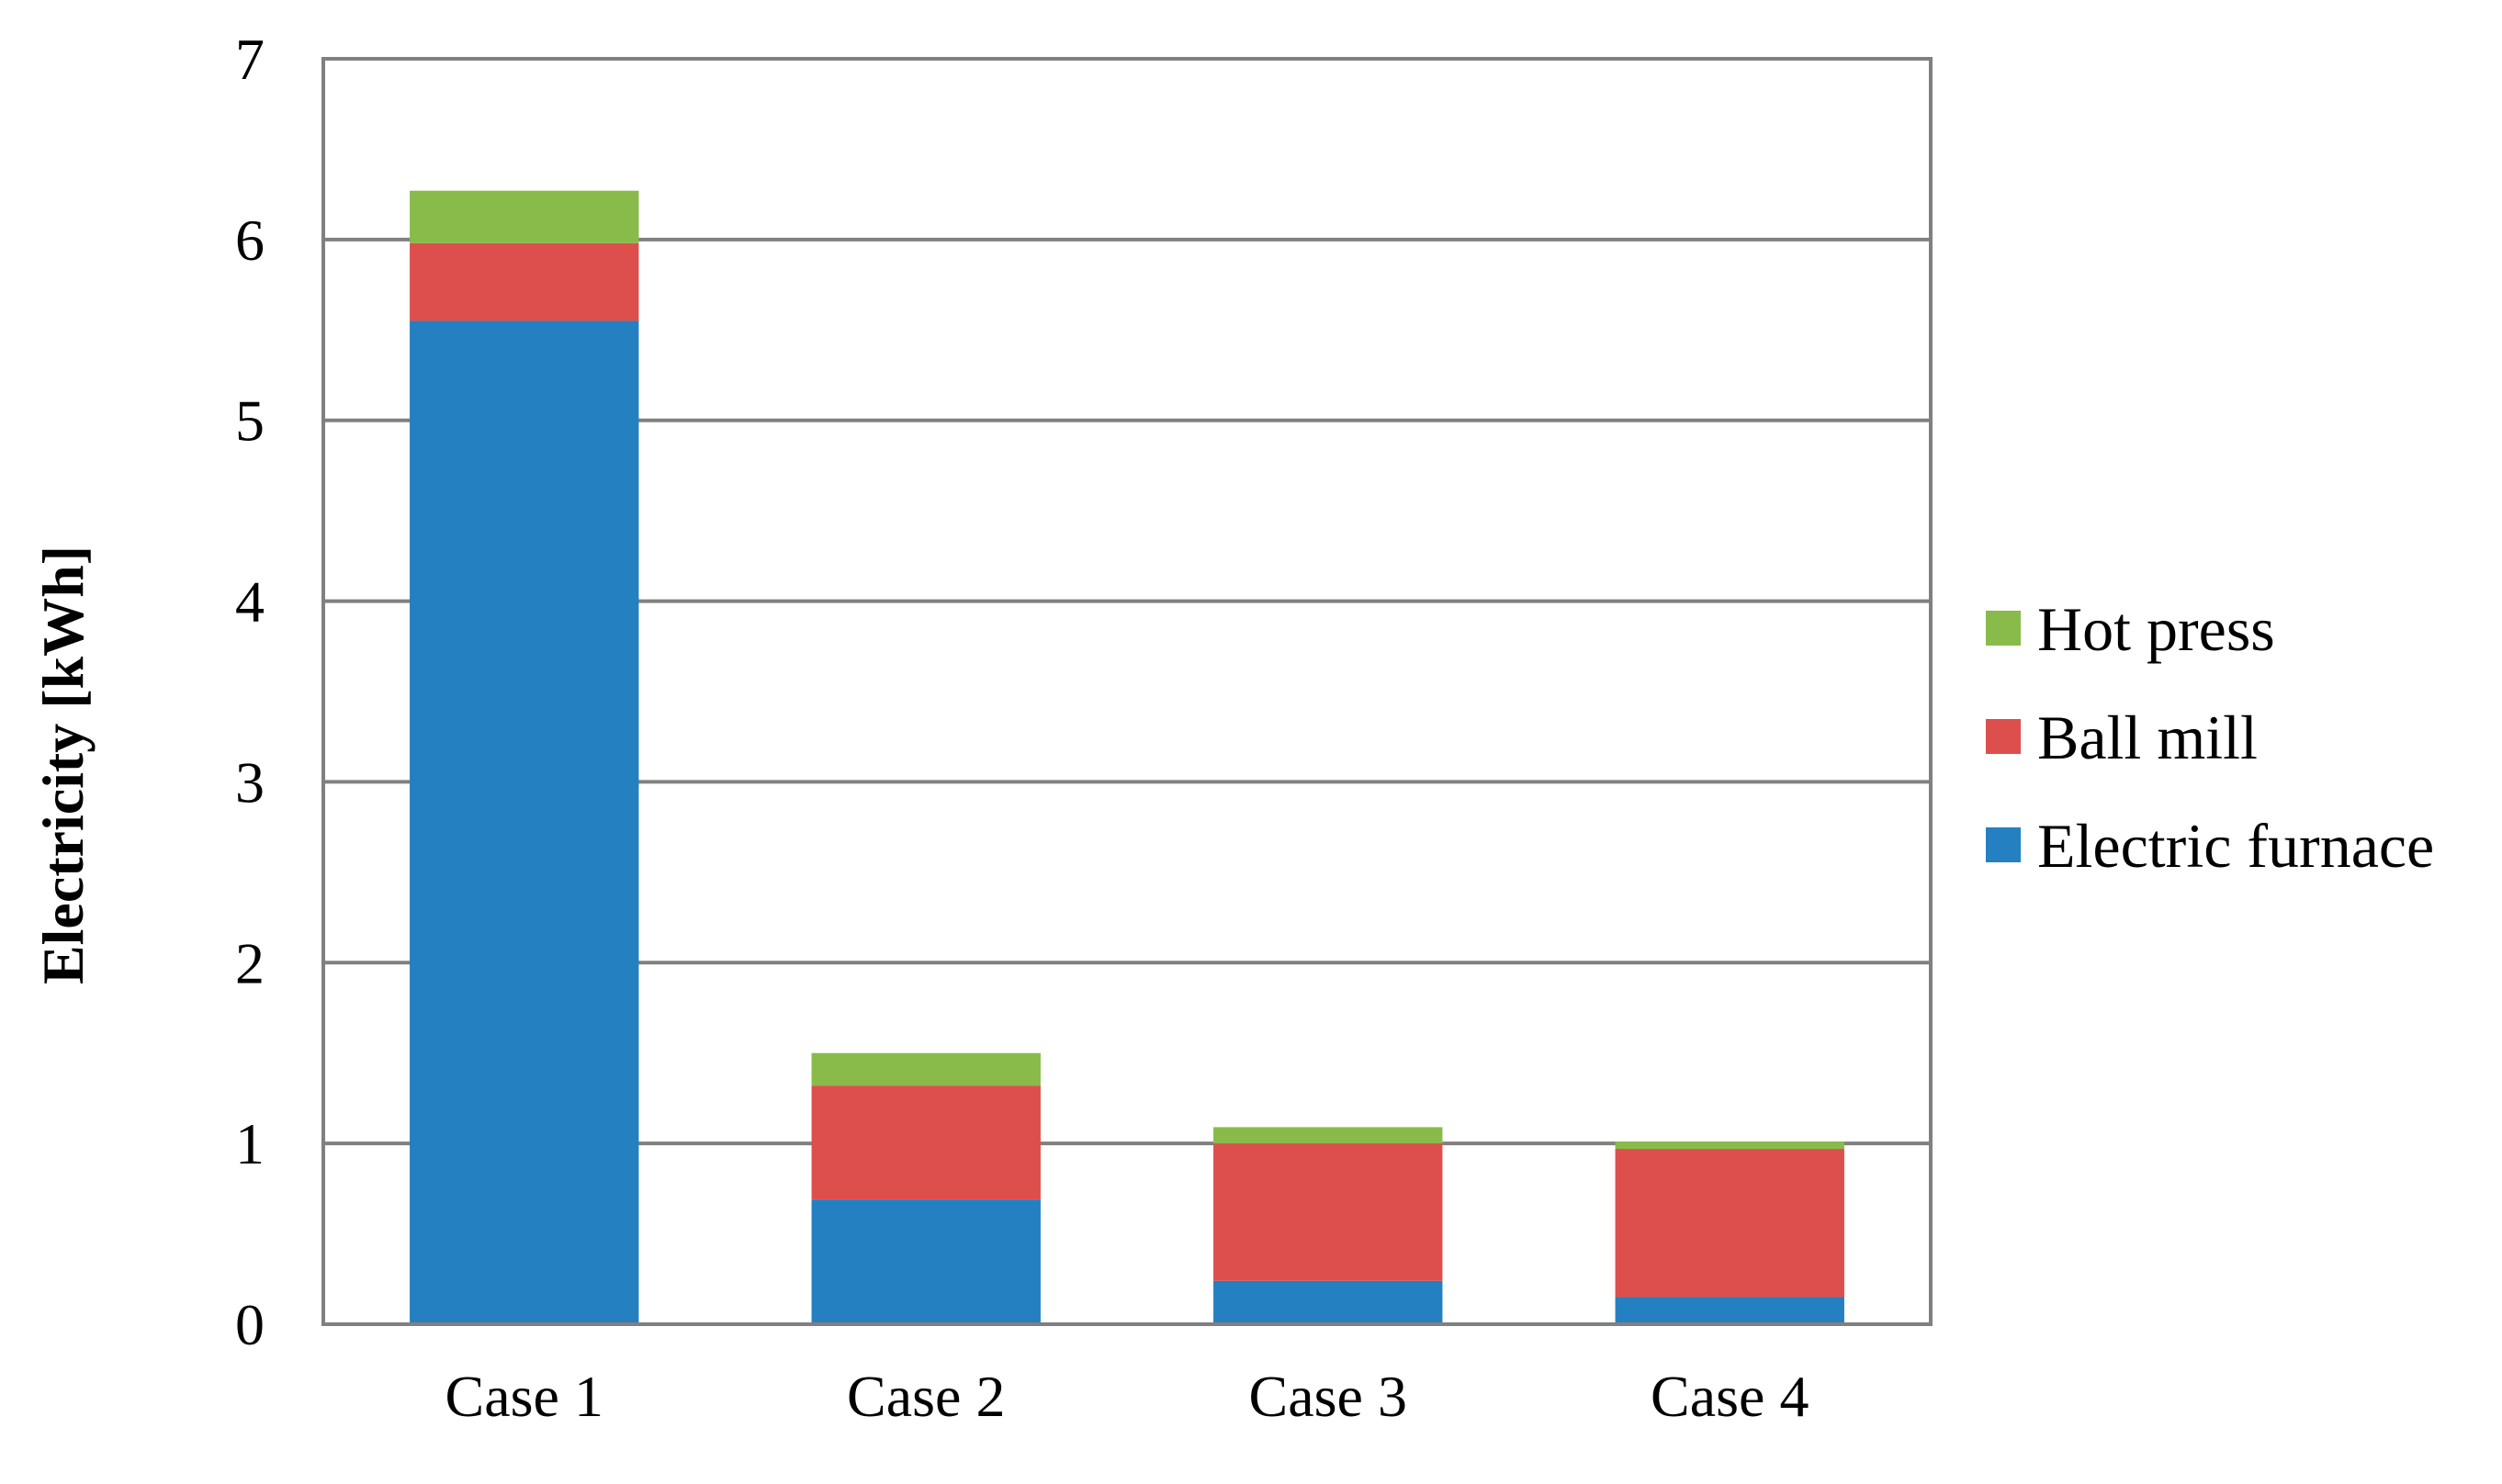  I want to click on x-tick-label: Case 3, so click(1328, 1397).